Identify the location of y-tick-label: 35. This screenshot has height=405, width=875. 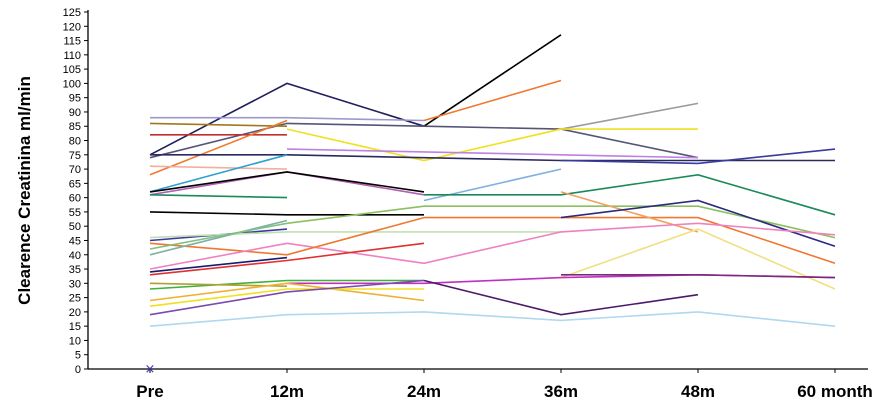
(75, 270).